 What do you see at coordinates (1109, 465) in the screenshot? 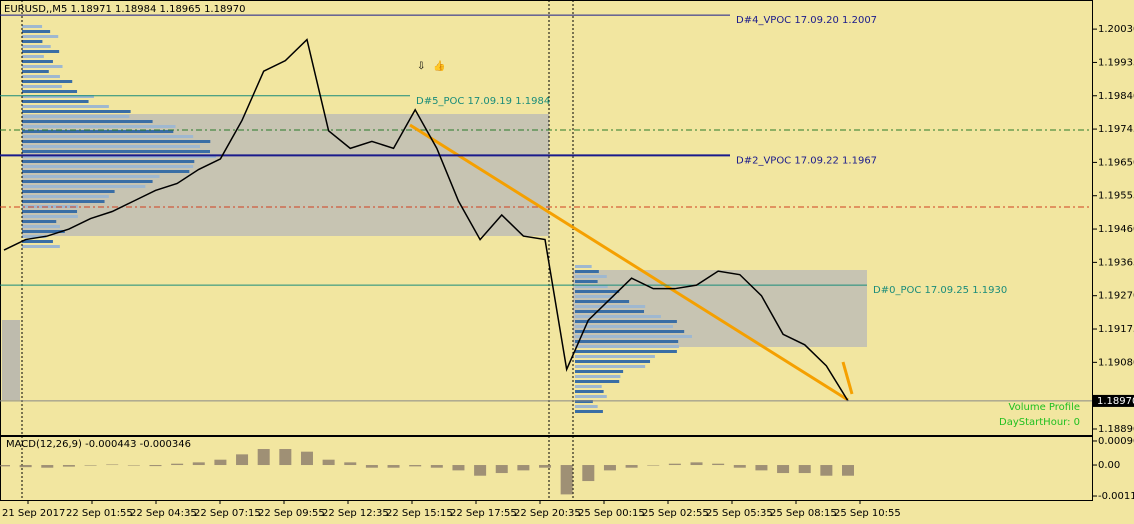
I see `y-tick-label: 0.00` at bounding box center [1109, 465].